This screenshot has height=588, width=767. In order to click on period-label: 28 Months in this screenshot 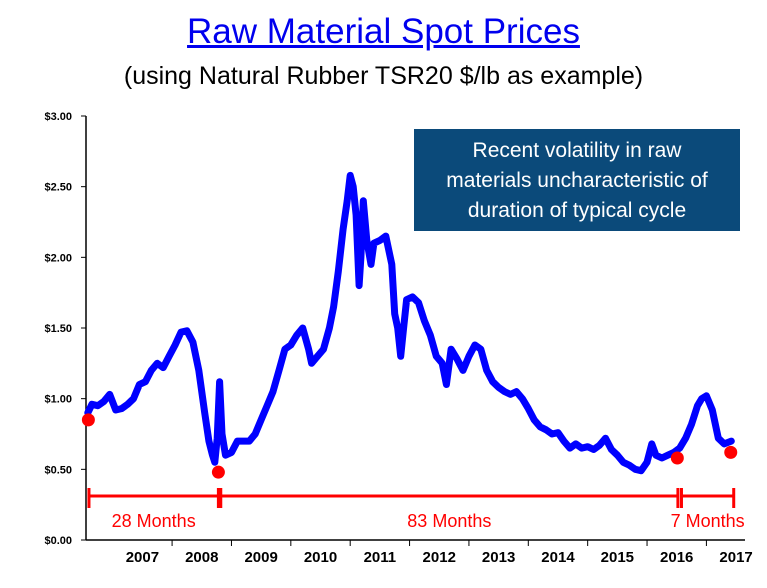, I will do `click(154, 521)`.